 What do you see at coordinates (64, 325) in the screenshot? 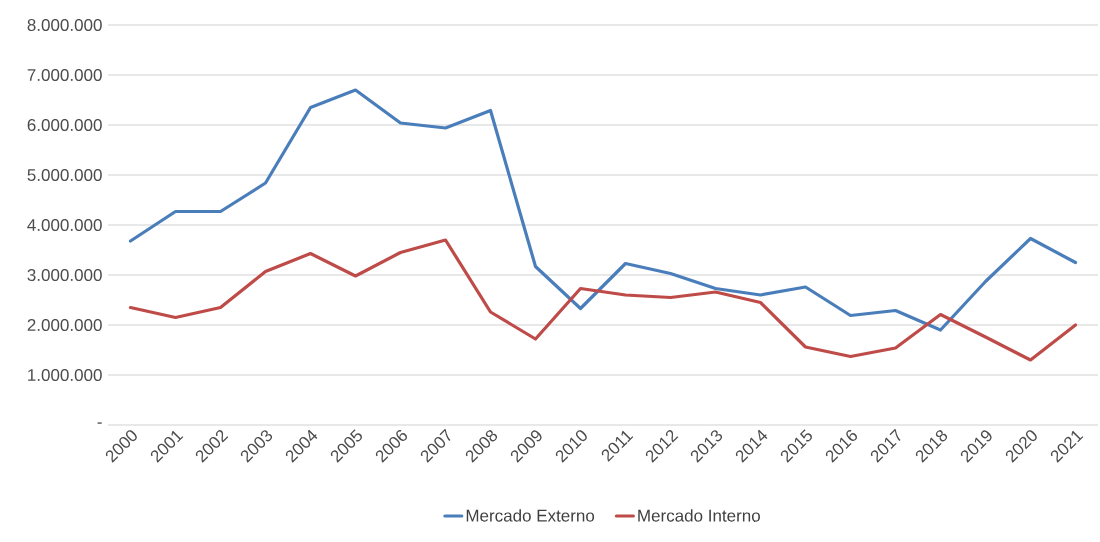
I see `y-tick-label: 2.000.000` at bounding box center [64, 325].